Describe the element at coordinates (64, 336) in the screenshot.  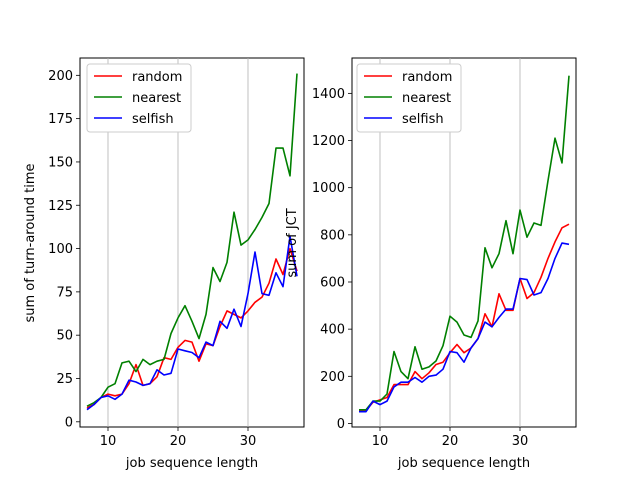
I see `y-tick-label: 50` at that location.